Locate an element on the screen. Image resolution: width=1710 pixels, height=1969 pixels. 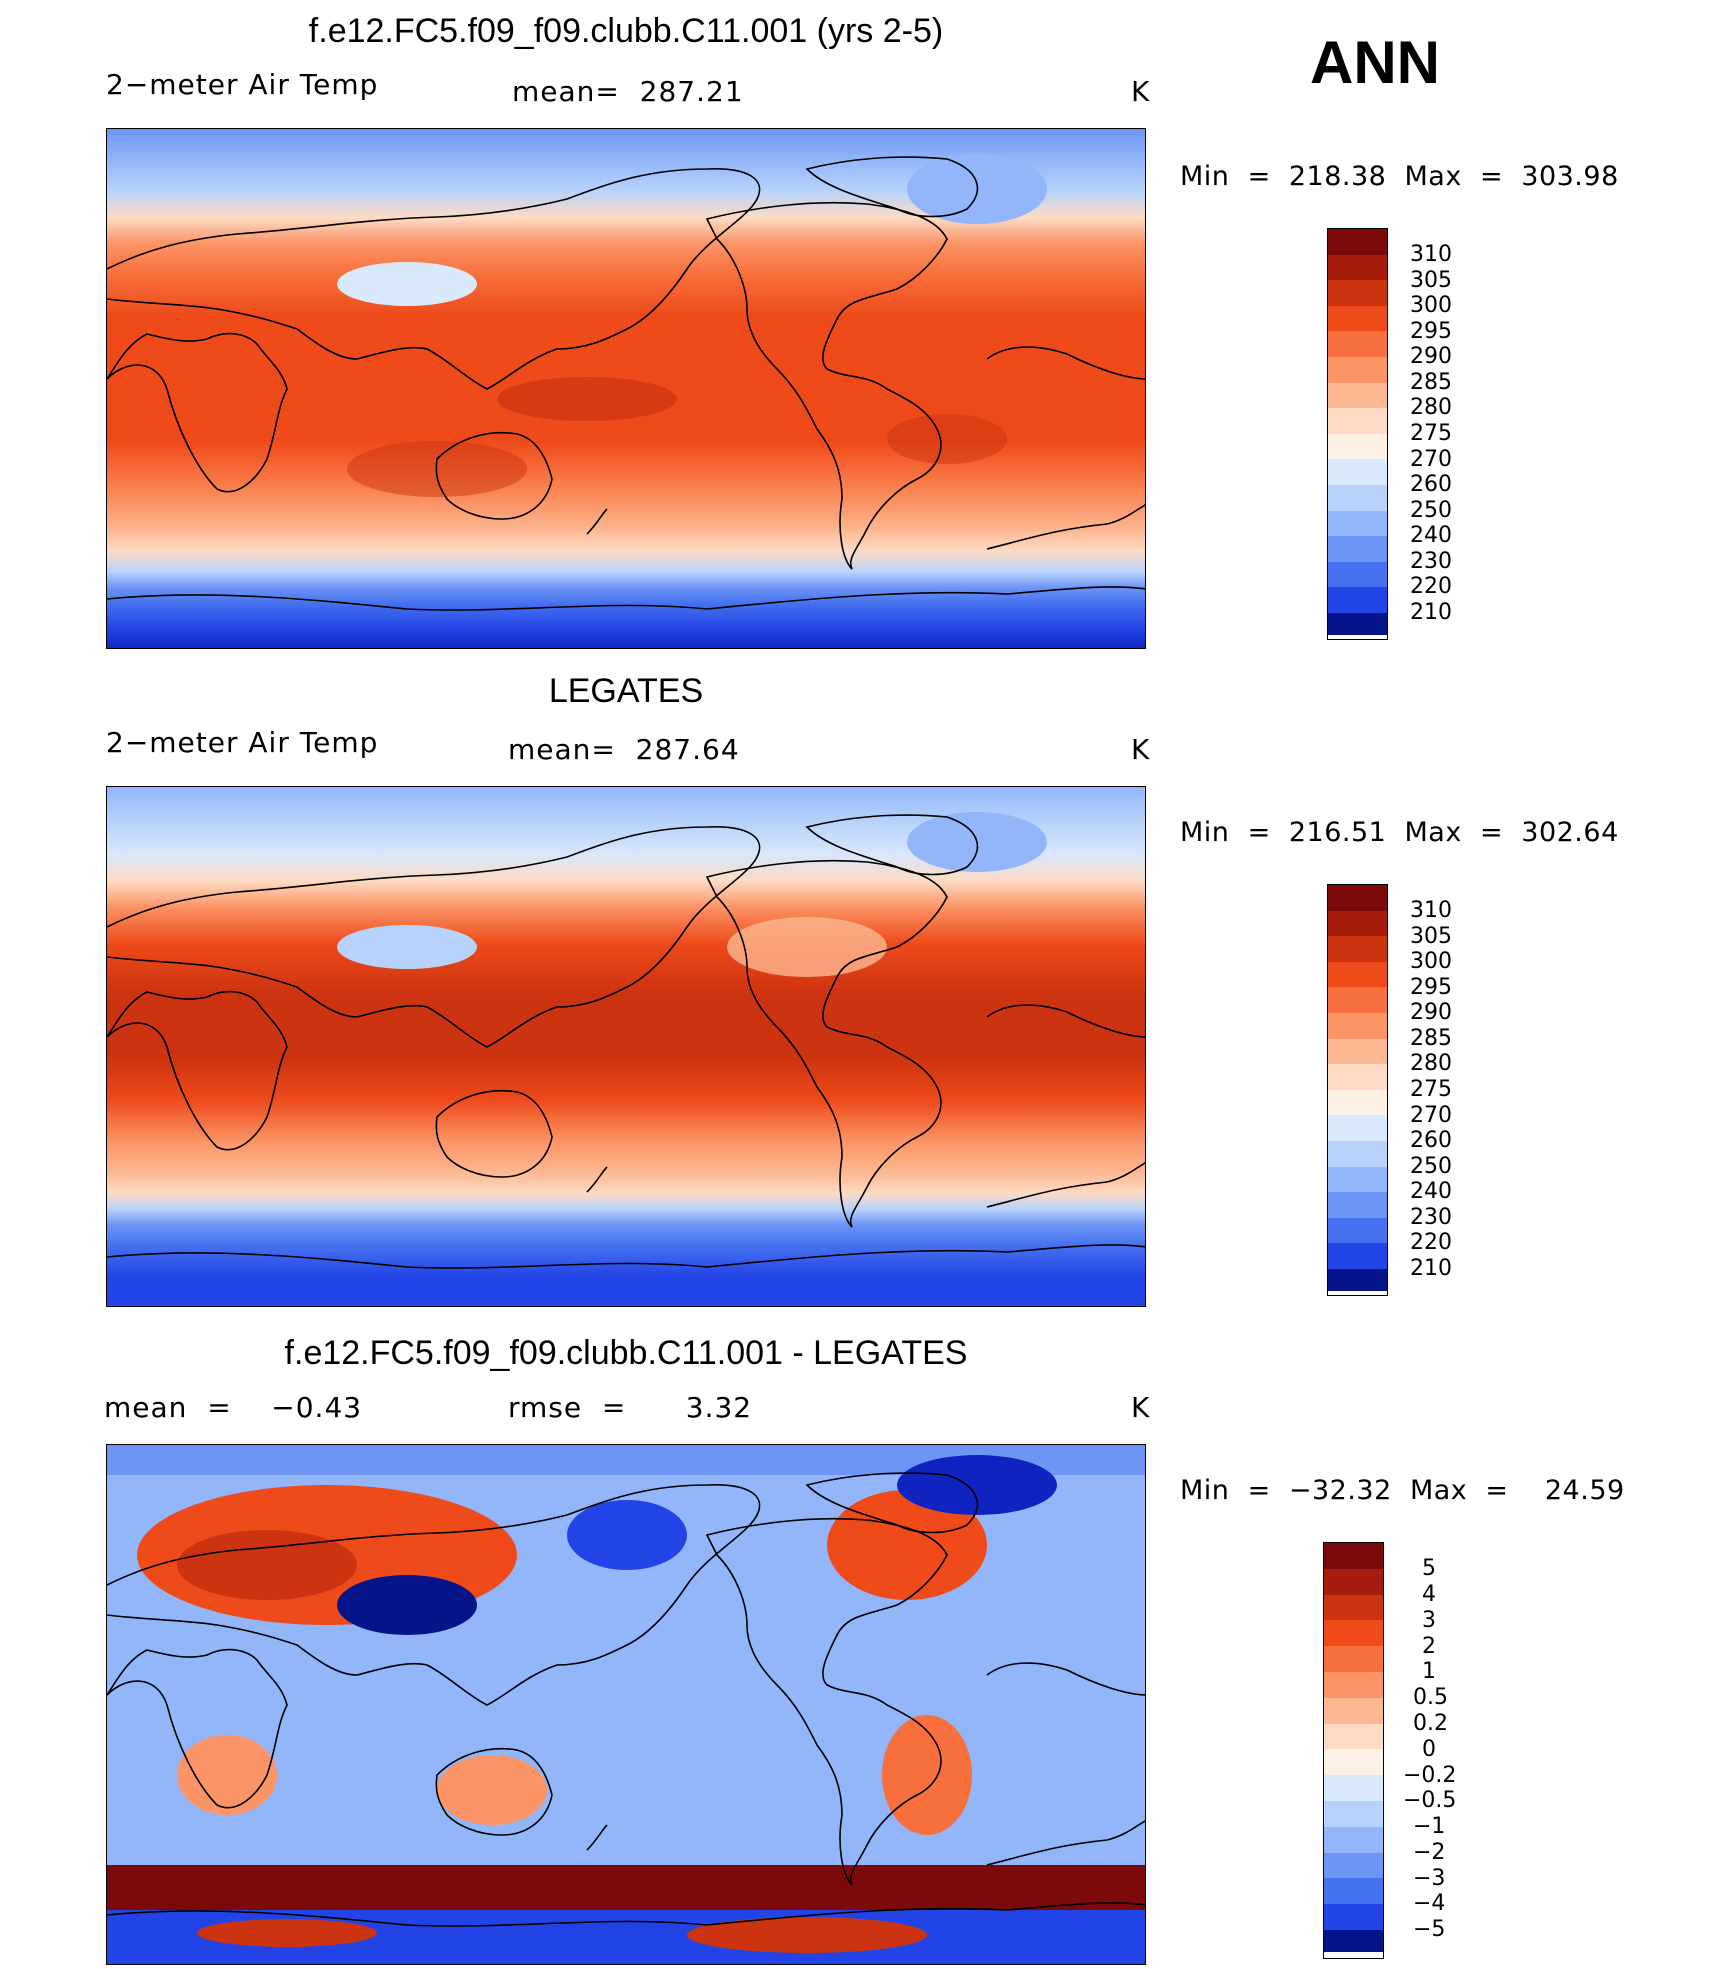
panel-3-colorbar is located at coordinates (1353, 1750).